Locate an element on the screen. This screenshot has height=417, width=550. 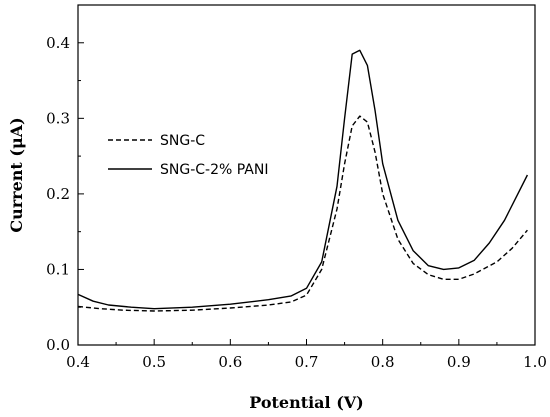
x-axis-title: Potential (V) is located at coordinates (306, 402).